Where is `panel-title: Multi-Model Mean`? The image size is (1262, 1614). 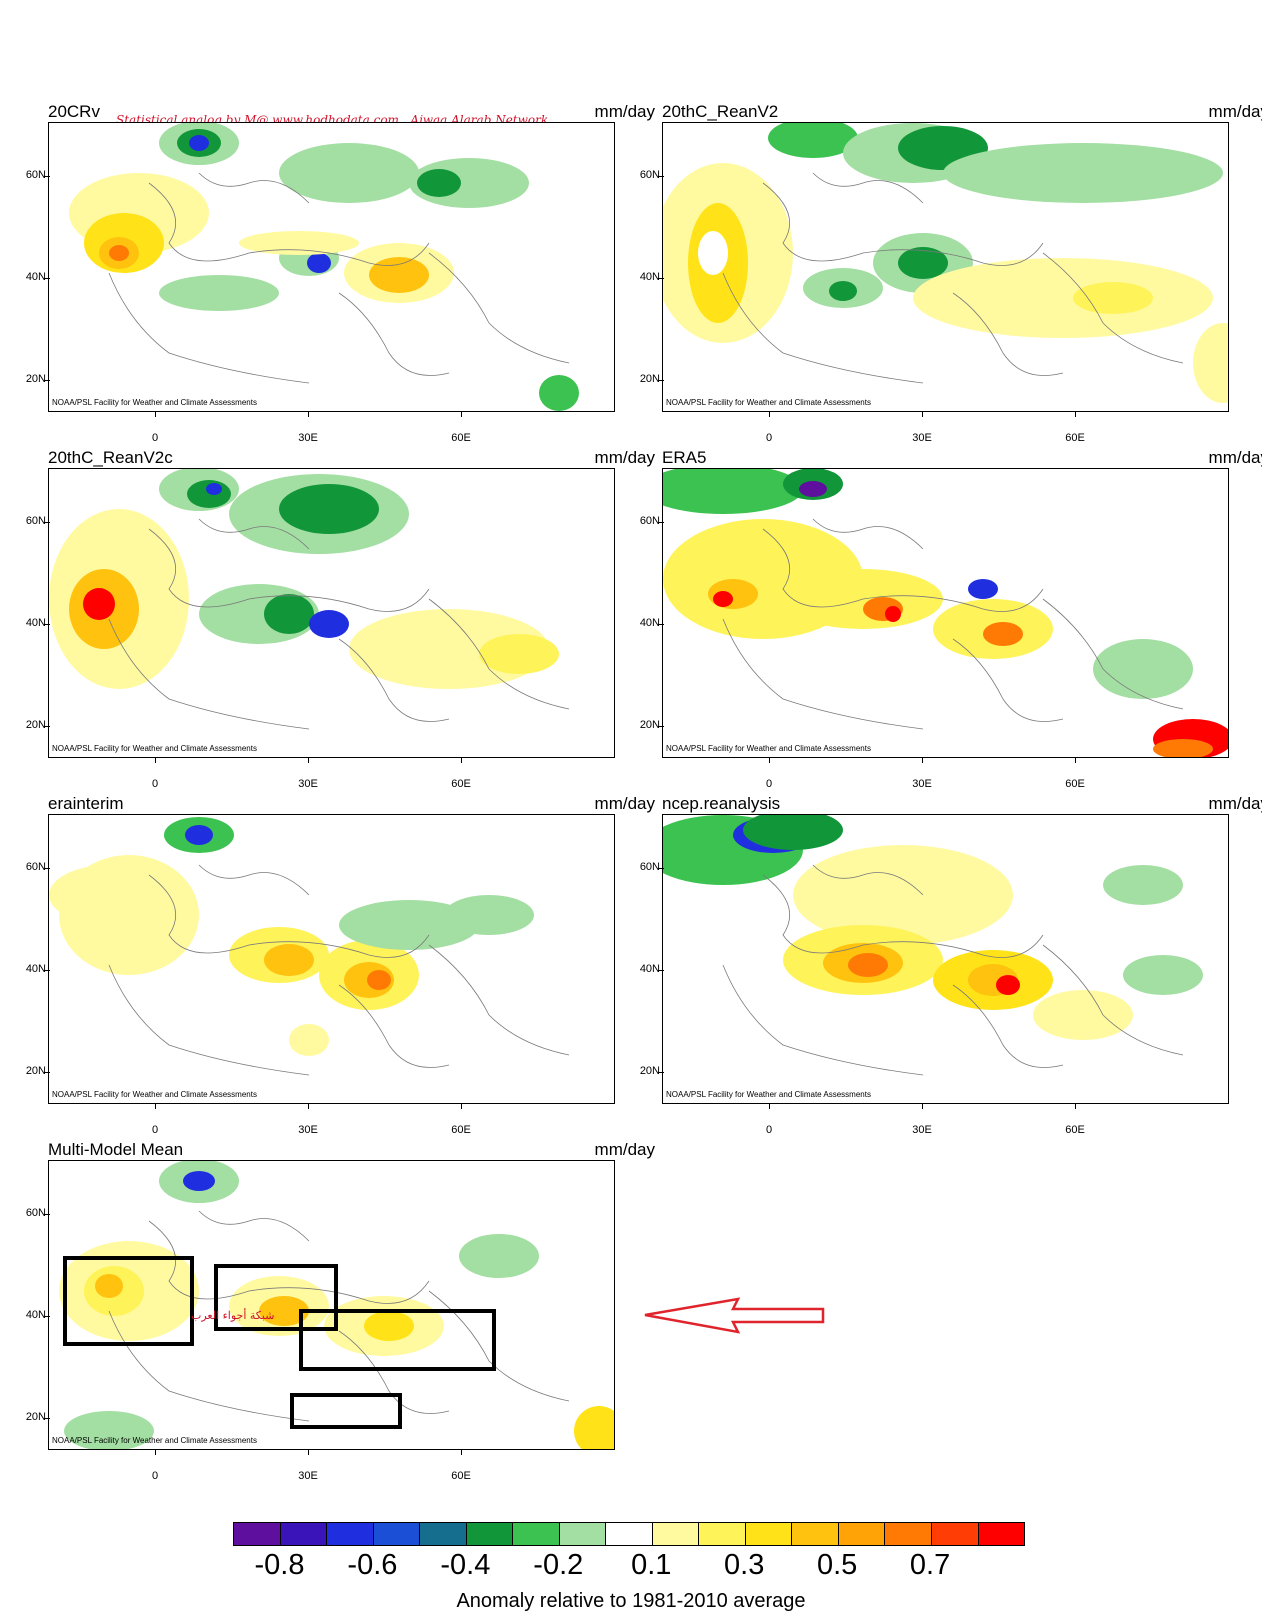 panel-title: Multi-Model Mean is located at coordinates (116, 1149).